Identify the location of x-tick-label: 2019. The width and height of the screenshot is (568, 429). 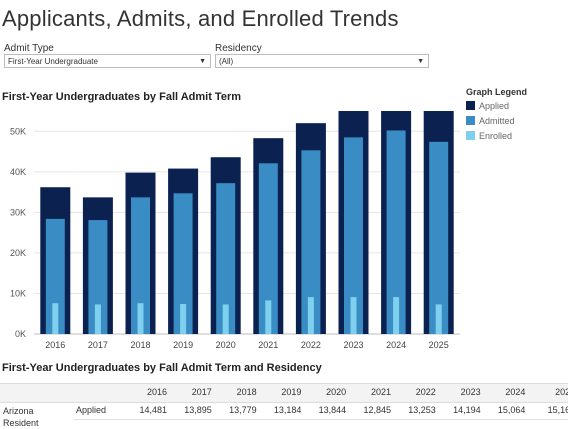
(183, 345).